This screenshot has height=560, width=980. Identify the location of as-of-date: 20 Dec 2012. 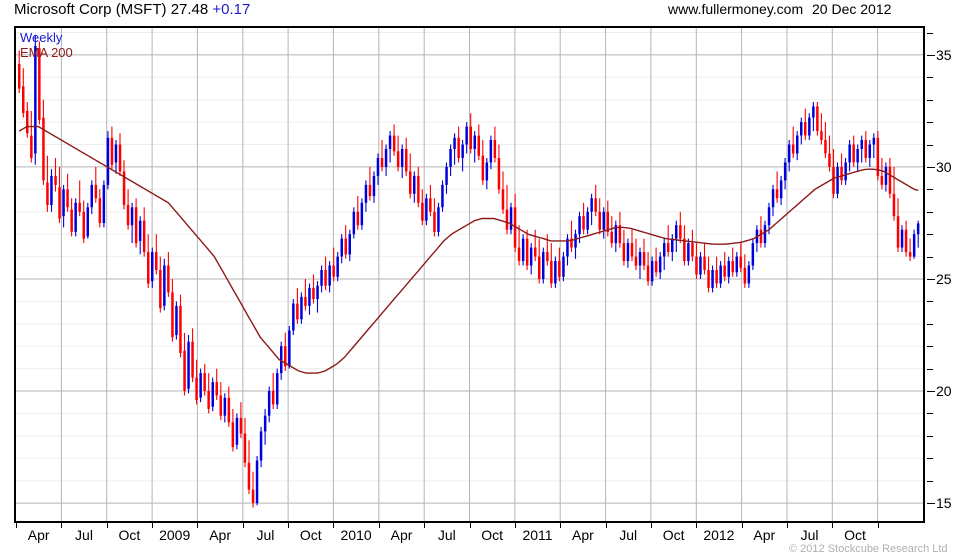
(852, 9).